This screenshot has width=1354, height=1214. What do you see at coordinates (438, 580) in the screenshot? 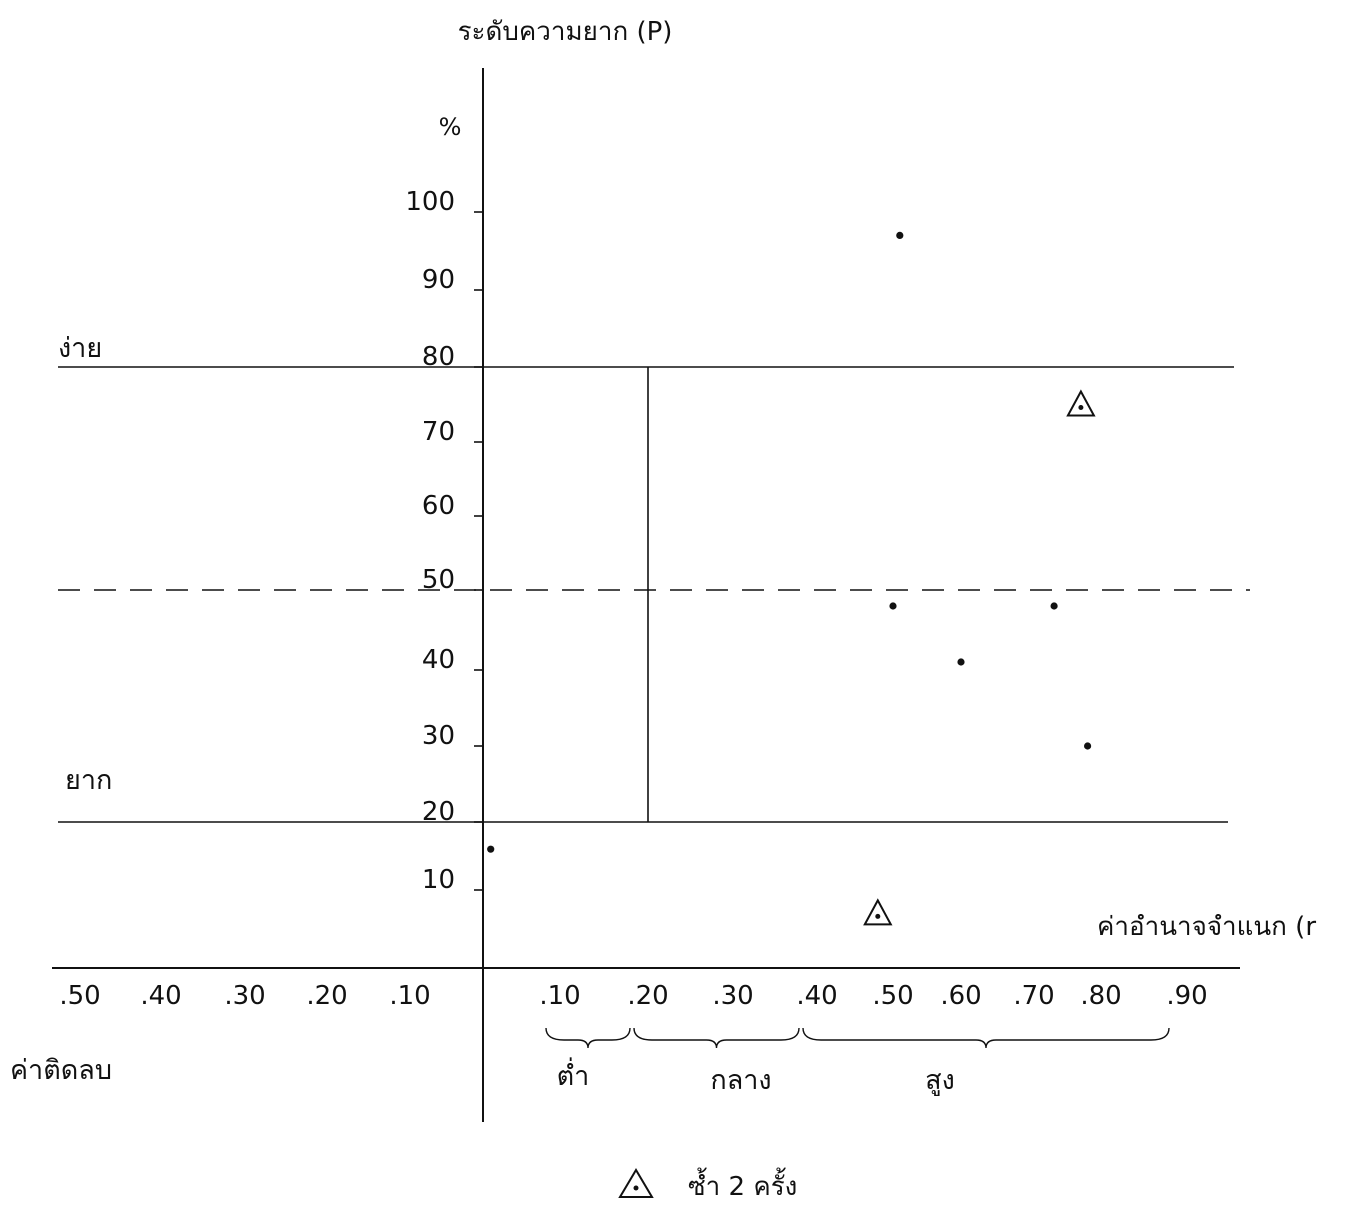
I see `y-tick-label: 50` at bounding box center [438, 580].